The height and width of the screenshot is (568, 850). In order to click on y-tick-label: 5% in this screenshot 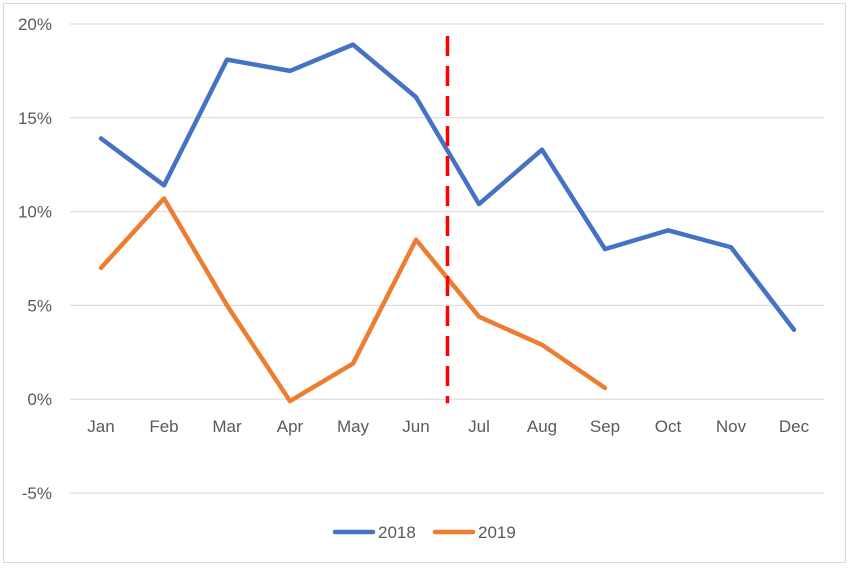, I will do `click(39, 305)`.